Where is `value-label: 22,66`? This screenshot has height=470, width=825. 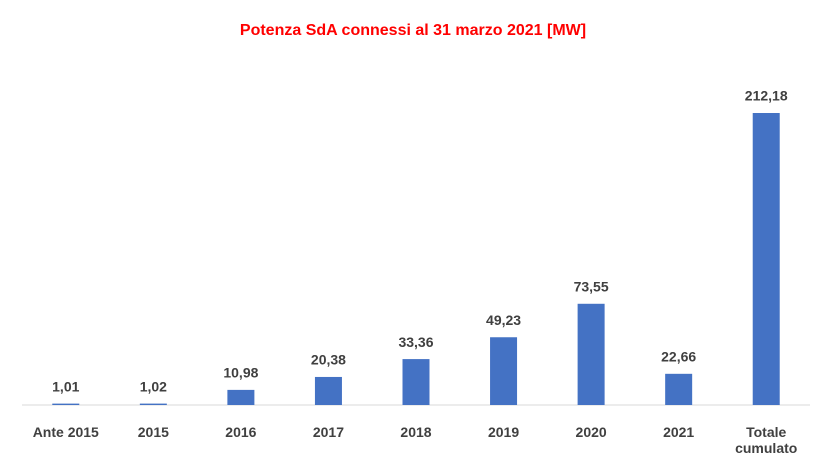 value-label: 22,66 is located at coordinates (678, 357).